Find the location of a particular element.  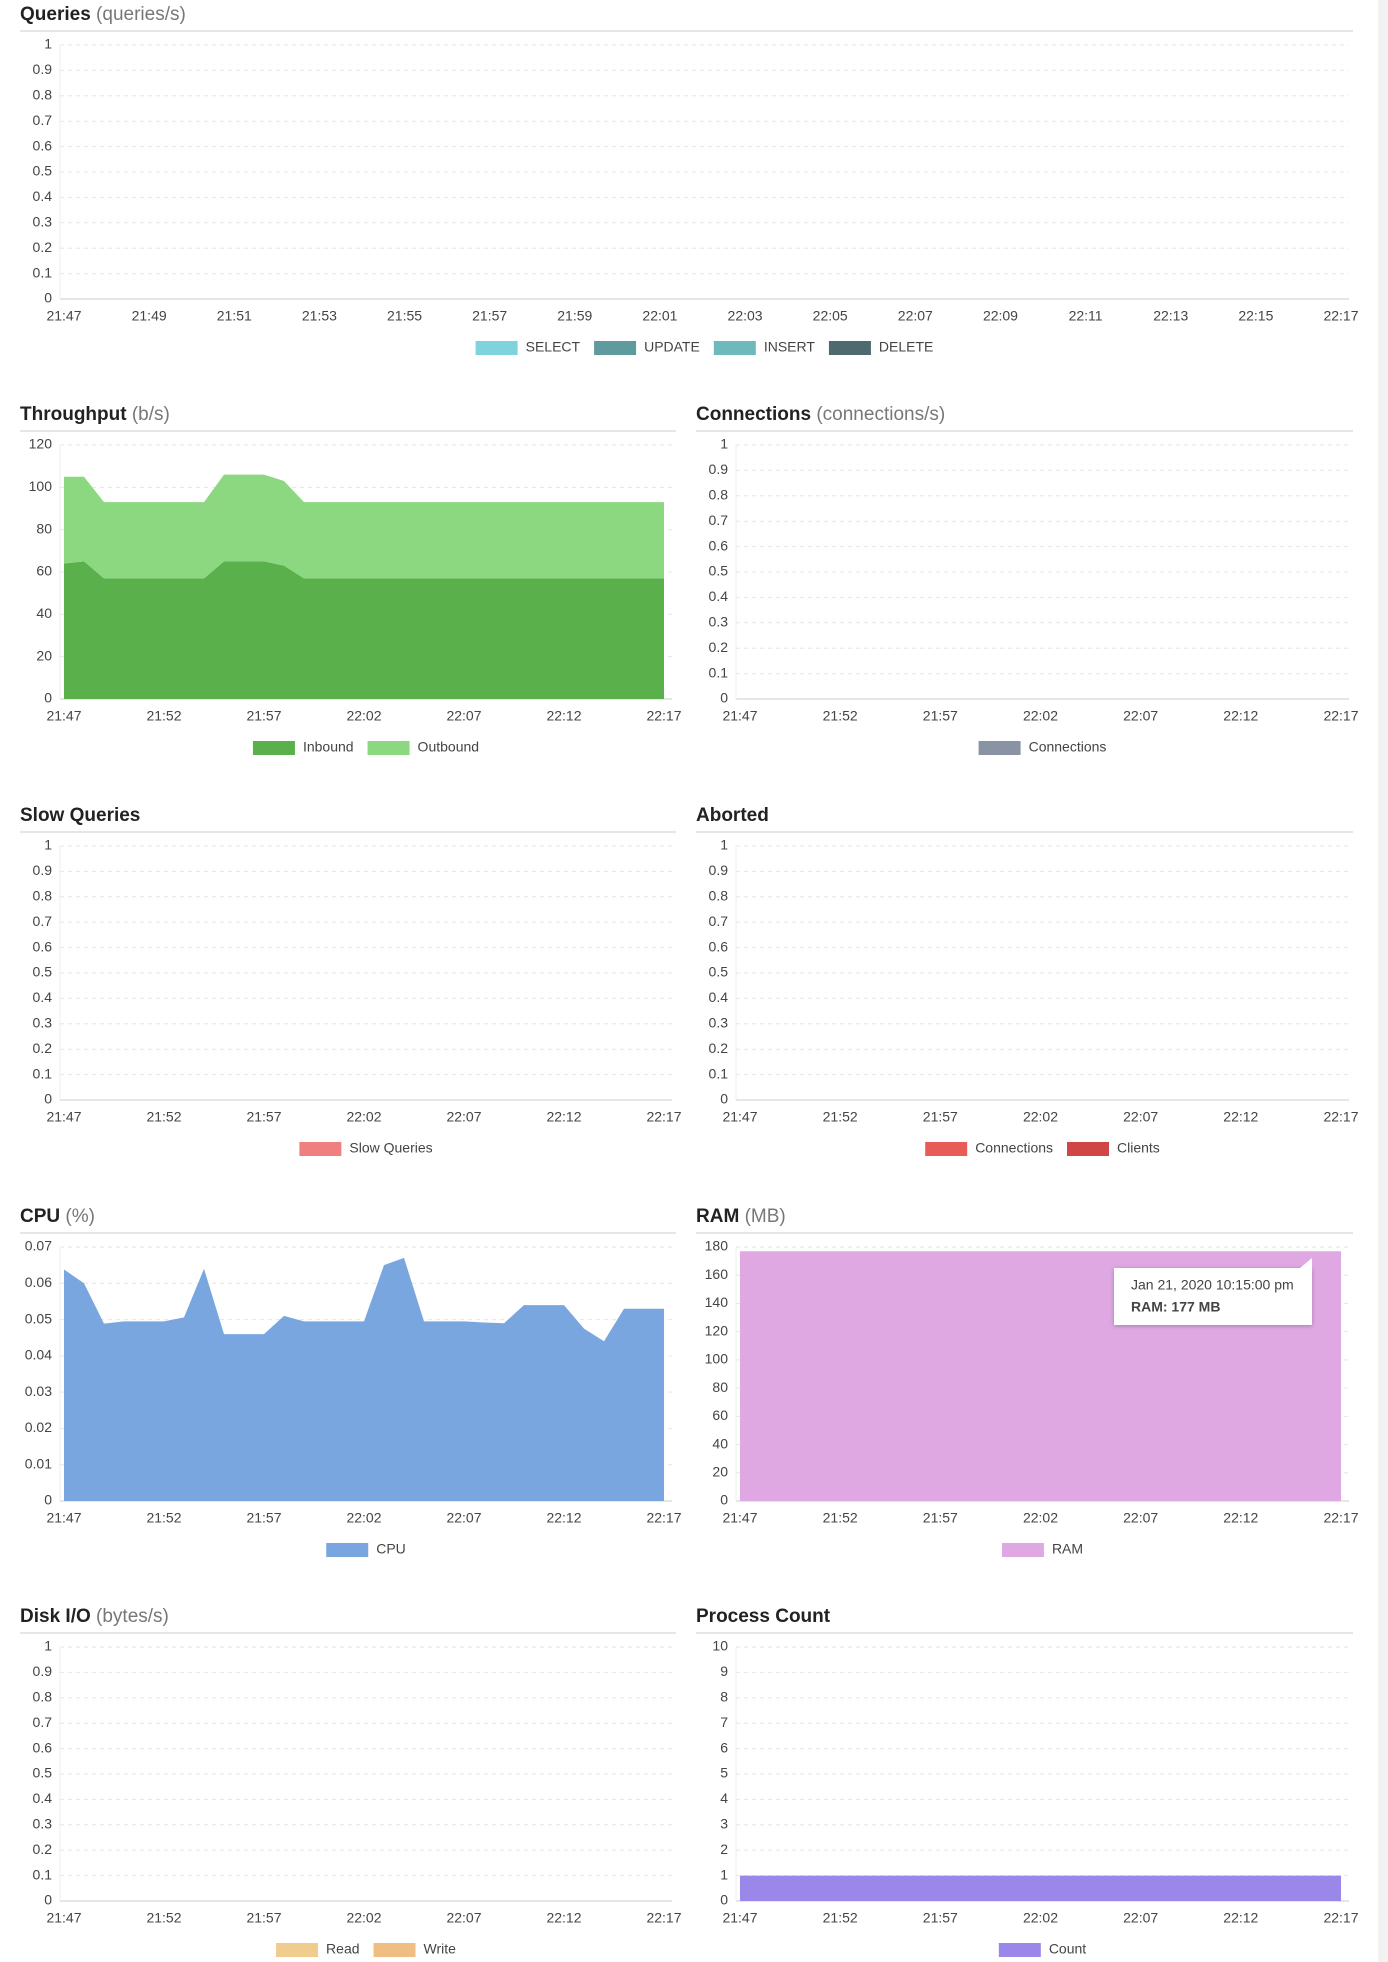

y-tick-label: 8 is located at coordinates (724, 1697).